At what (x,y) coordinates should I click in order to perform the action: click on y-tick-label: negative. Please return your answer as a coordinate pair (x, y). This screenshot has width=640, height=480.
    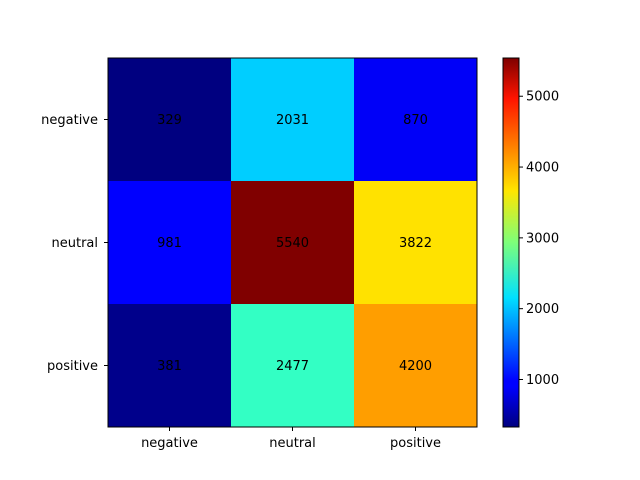
    Looking at the image, I should click on (69, 120).